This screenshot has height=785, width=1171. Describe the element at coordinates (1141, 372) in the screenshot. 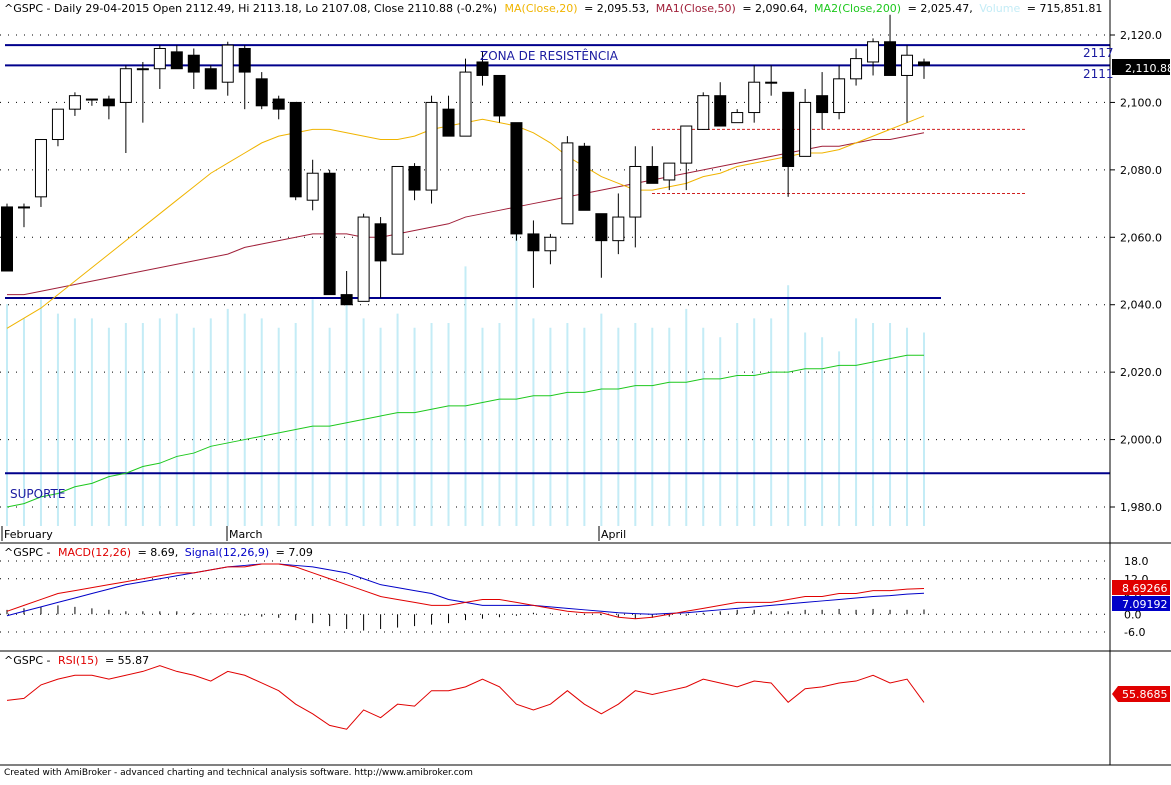

I see `price-tick-label: 2,020.0` at that location.